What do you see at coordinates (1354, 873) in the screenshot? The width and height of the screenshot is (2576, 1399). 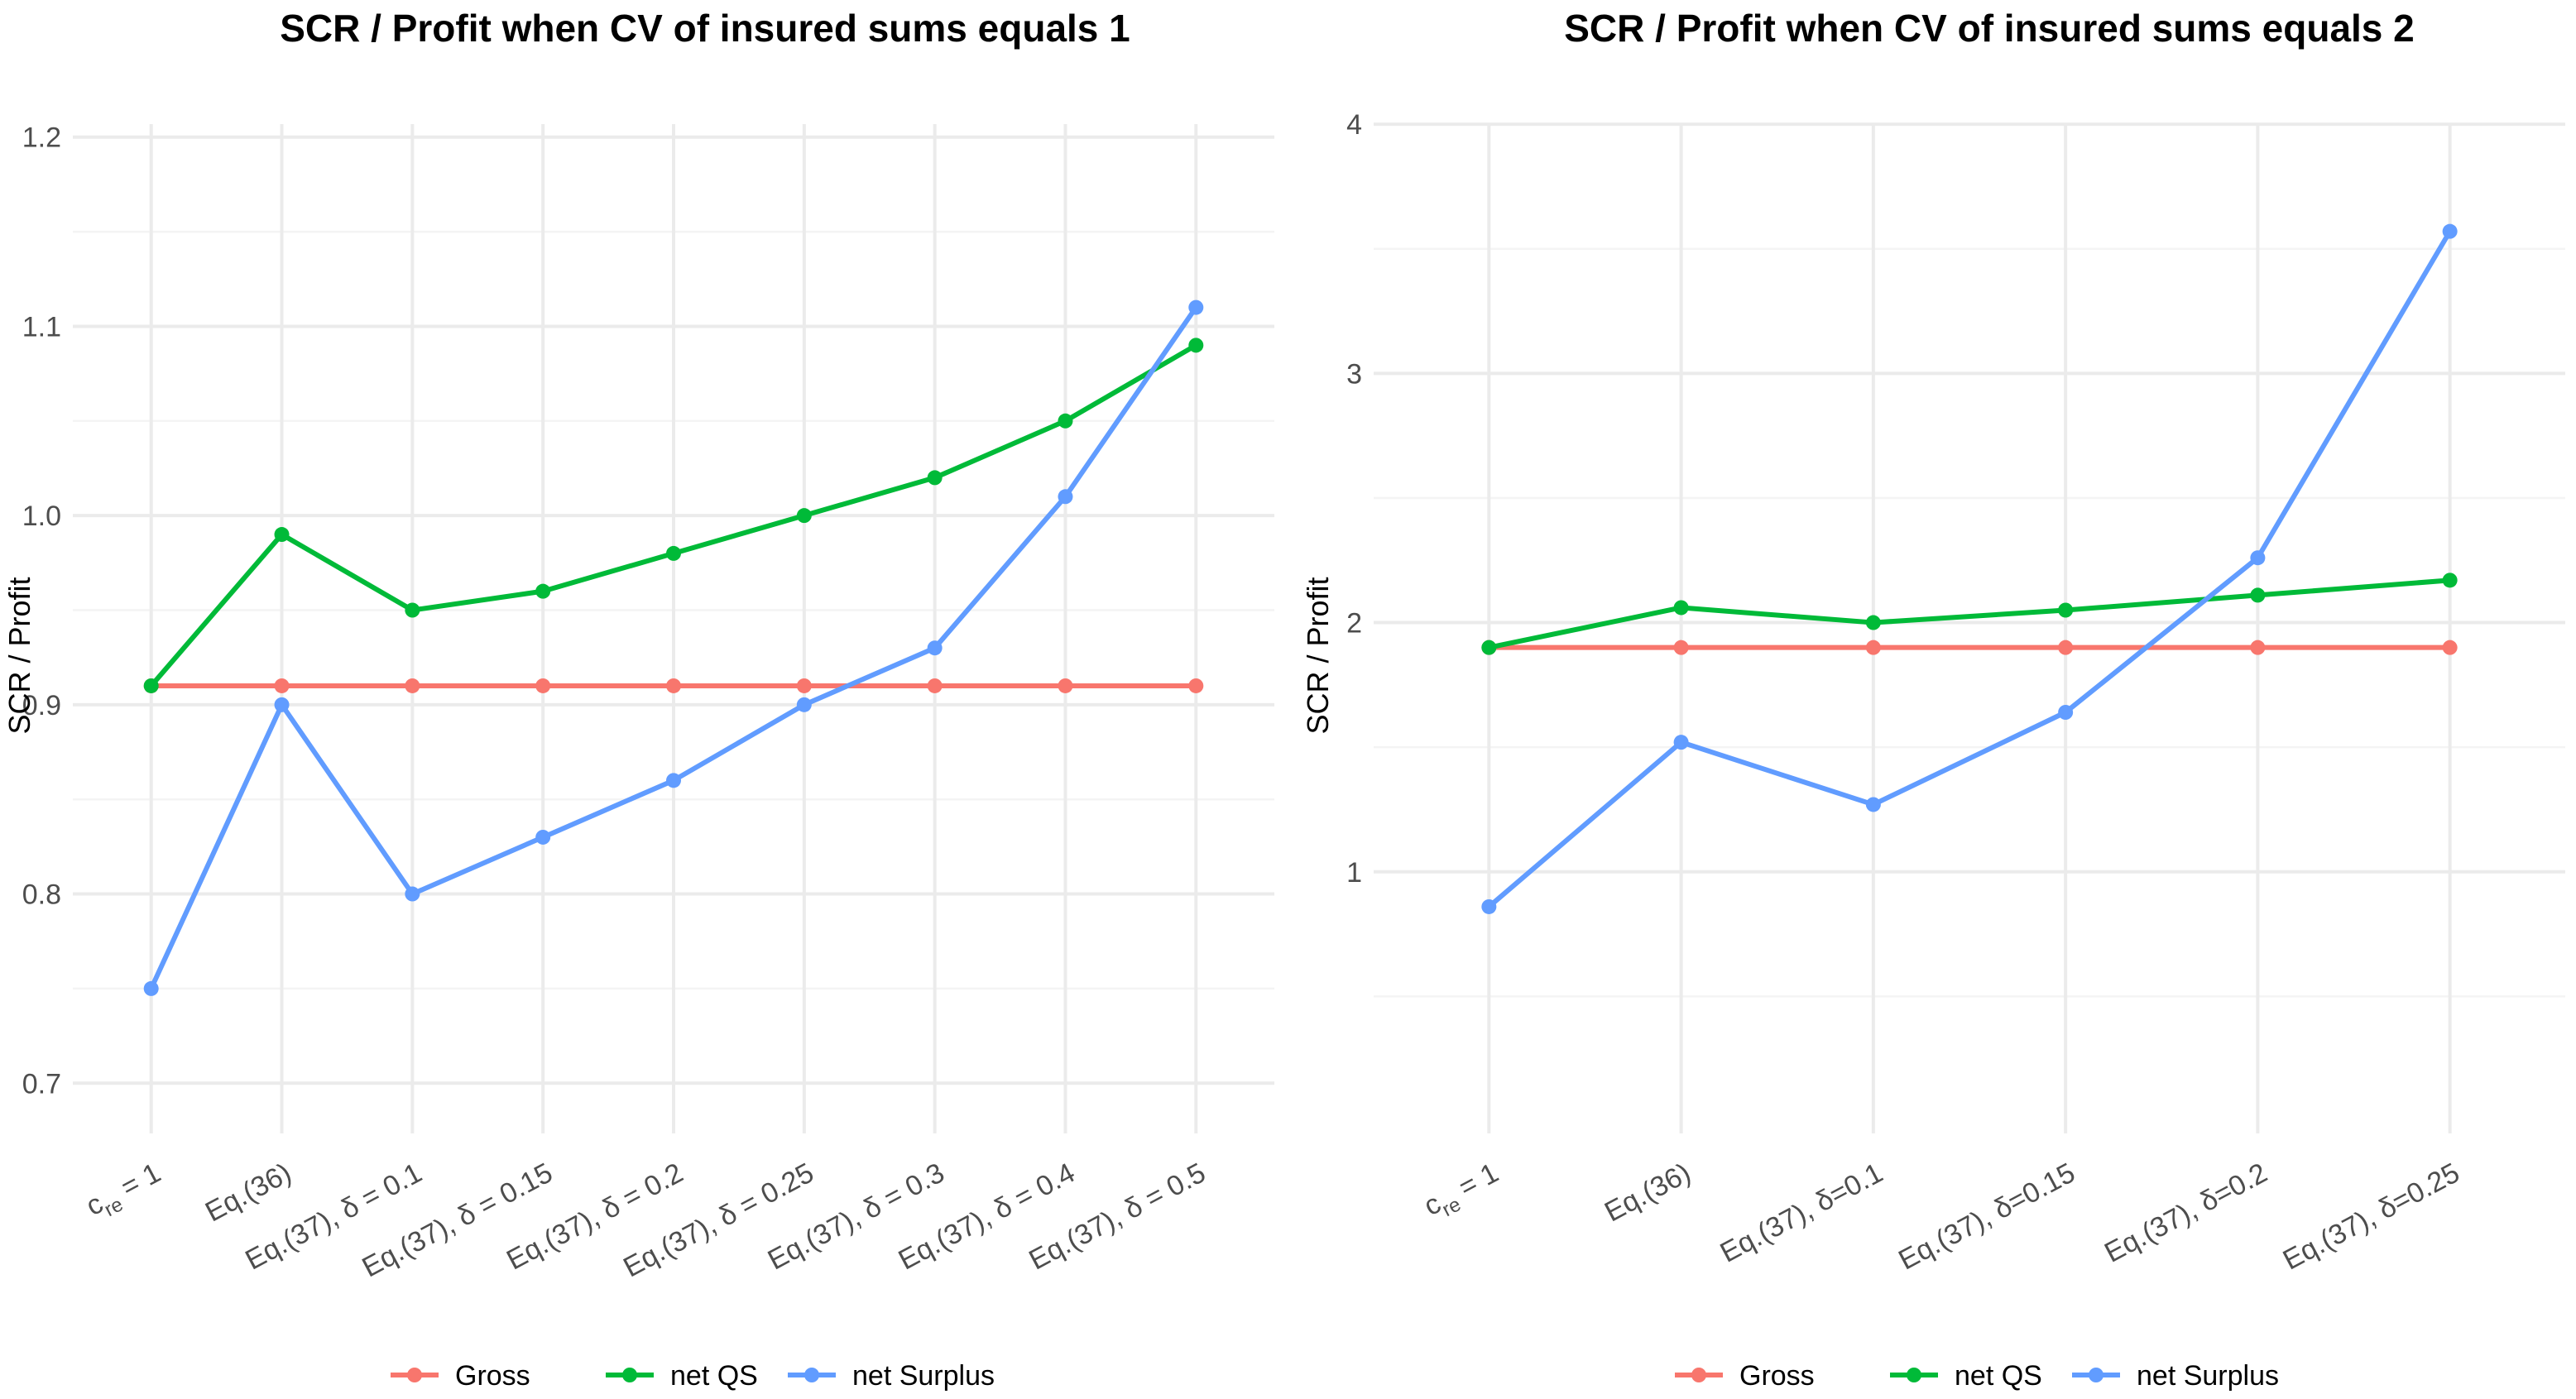 I see `y-tick-label: 1` at bounding box center [1354, 873].